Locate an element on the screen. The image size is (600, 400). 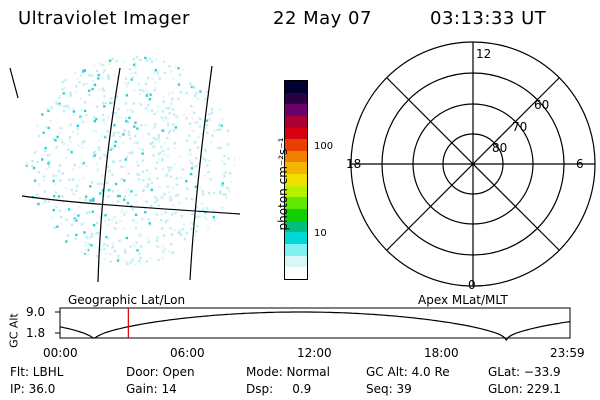
altitude-ytick-label-low: 1.8 is located at coordinates (36, 333).